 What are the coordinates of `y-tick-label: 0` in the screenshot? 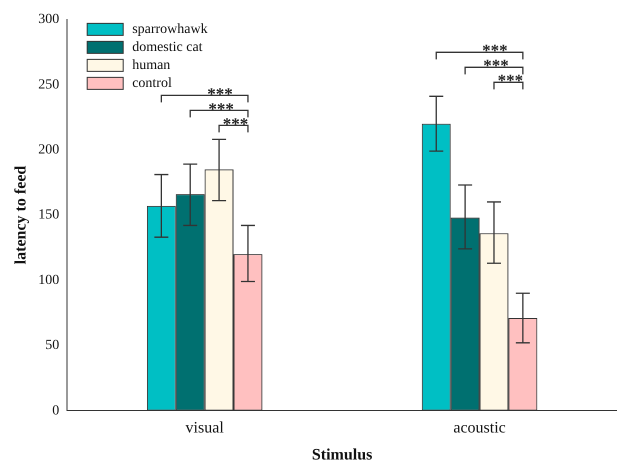 It's located at (56, 410).